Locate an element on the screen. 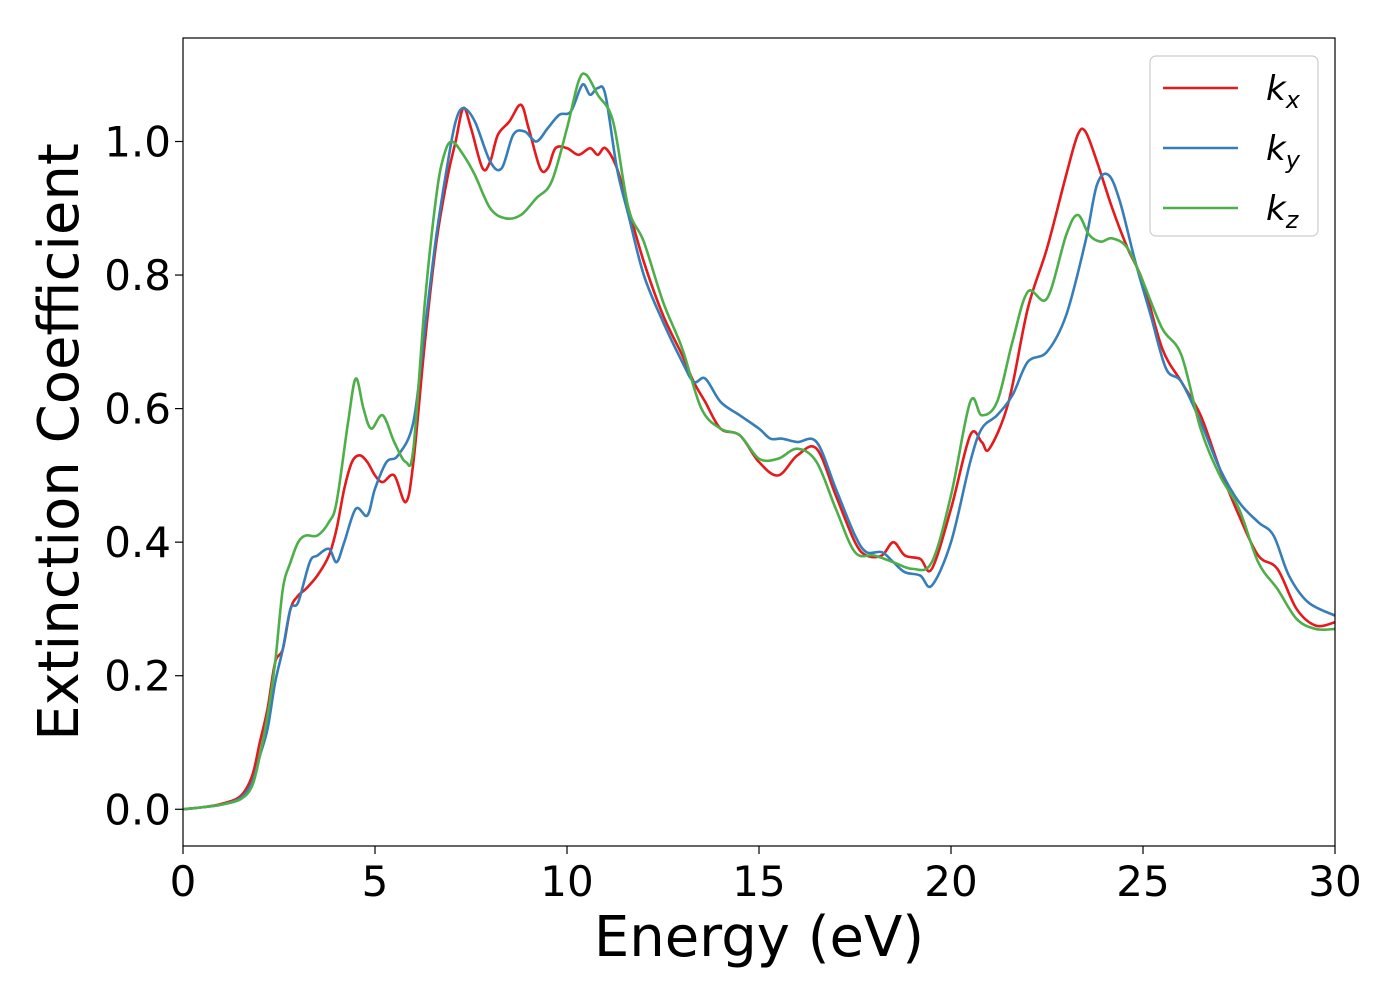 This screenshot has width=1400, height=1000. legend-label-k-y: ky is located at coordinates (1283, 151).